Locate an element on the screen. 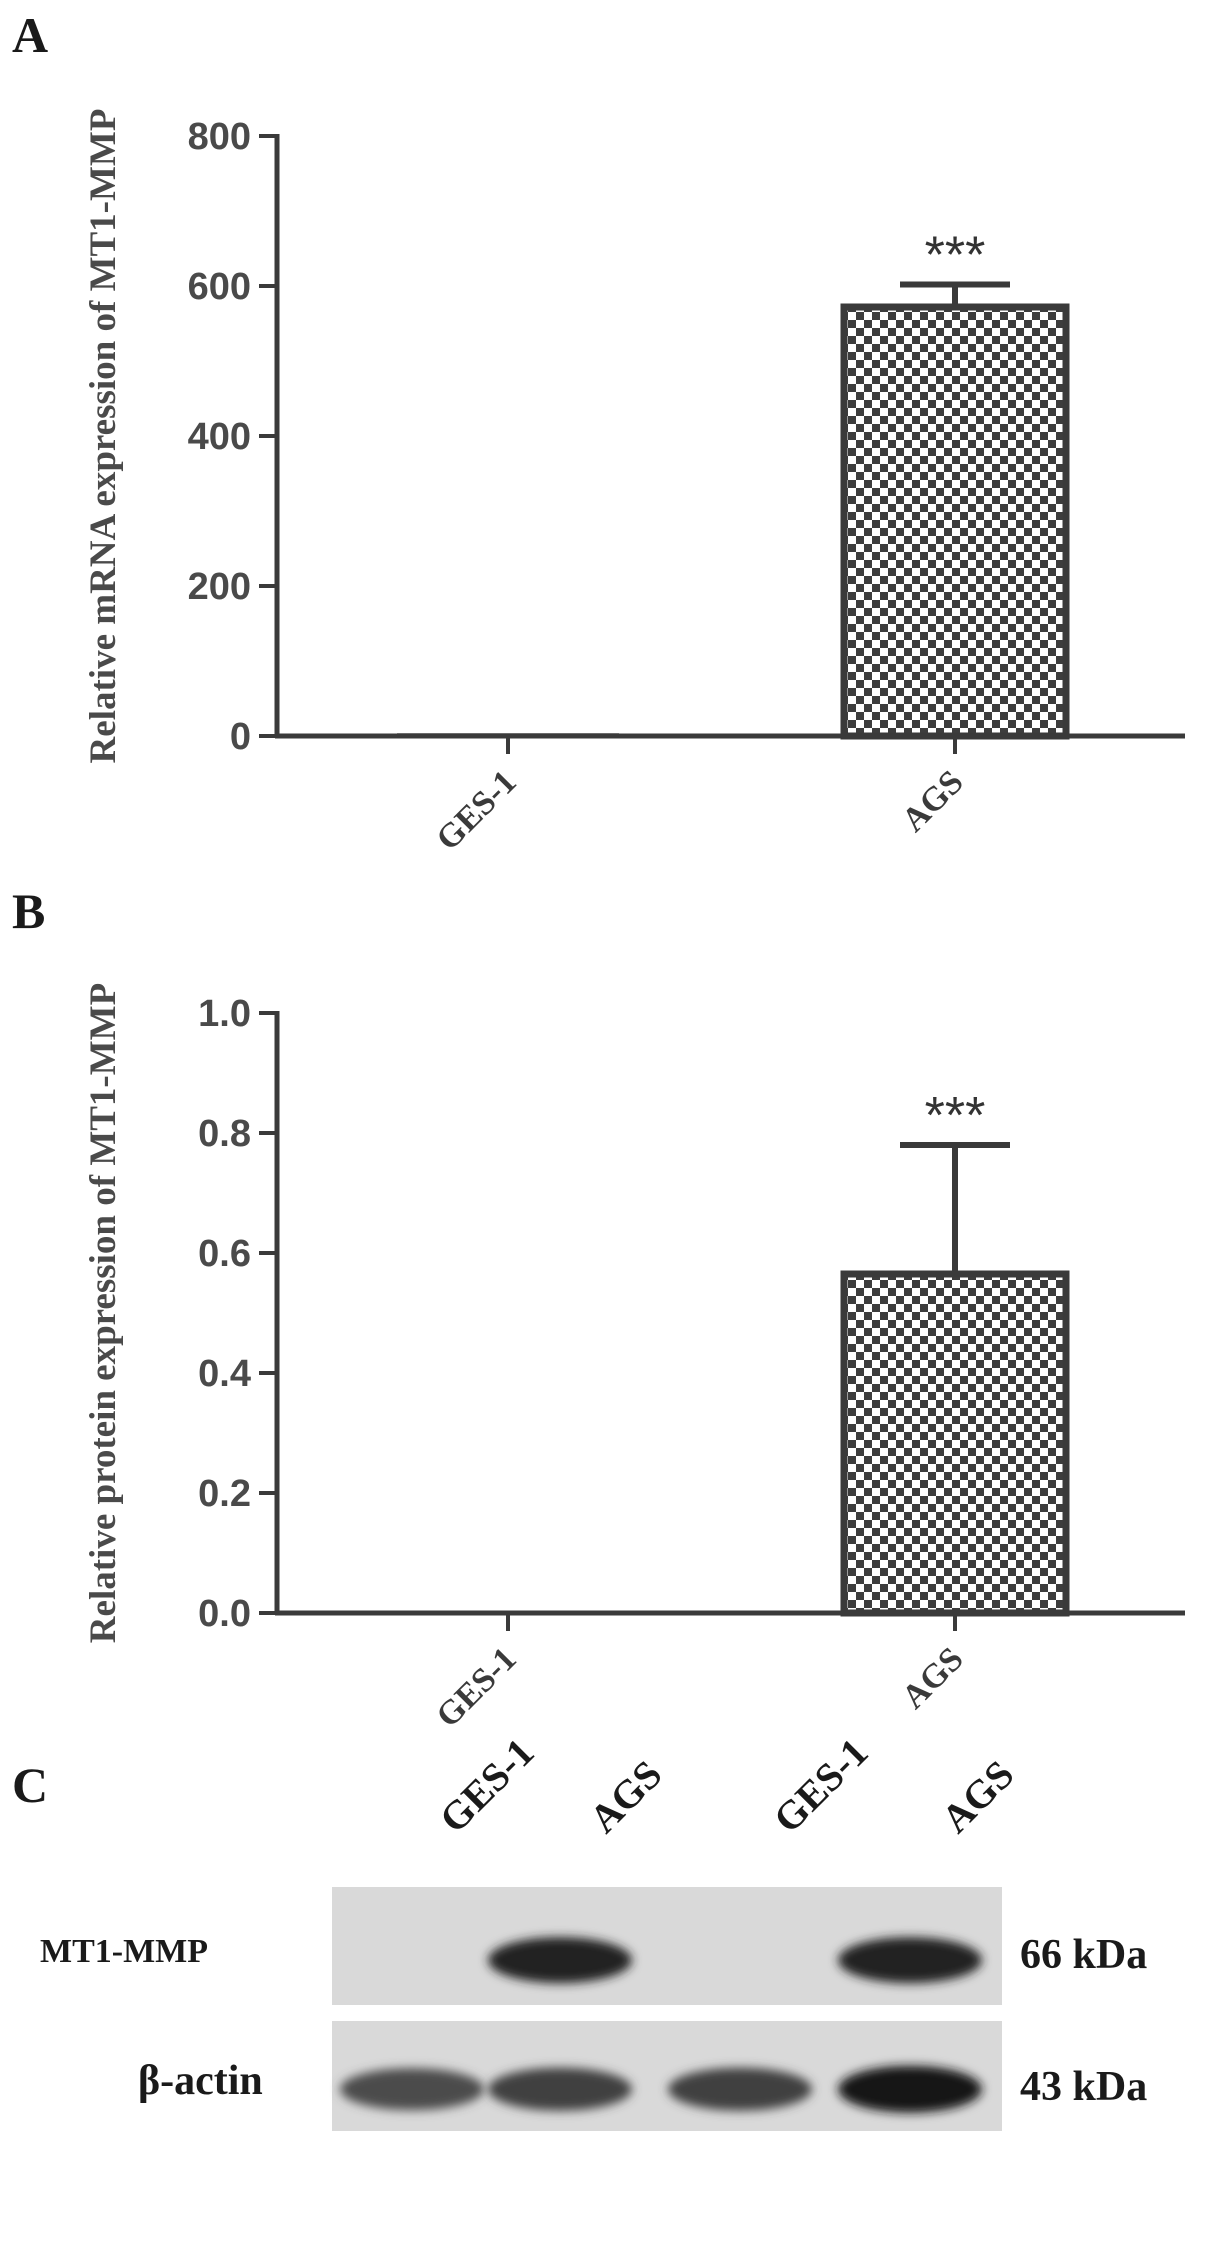 The width and height of the screenshot is (1205, 2246). blot-row-2: β-actin 43 kDa is located at coordinates (642, 2076).